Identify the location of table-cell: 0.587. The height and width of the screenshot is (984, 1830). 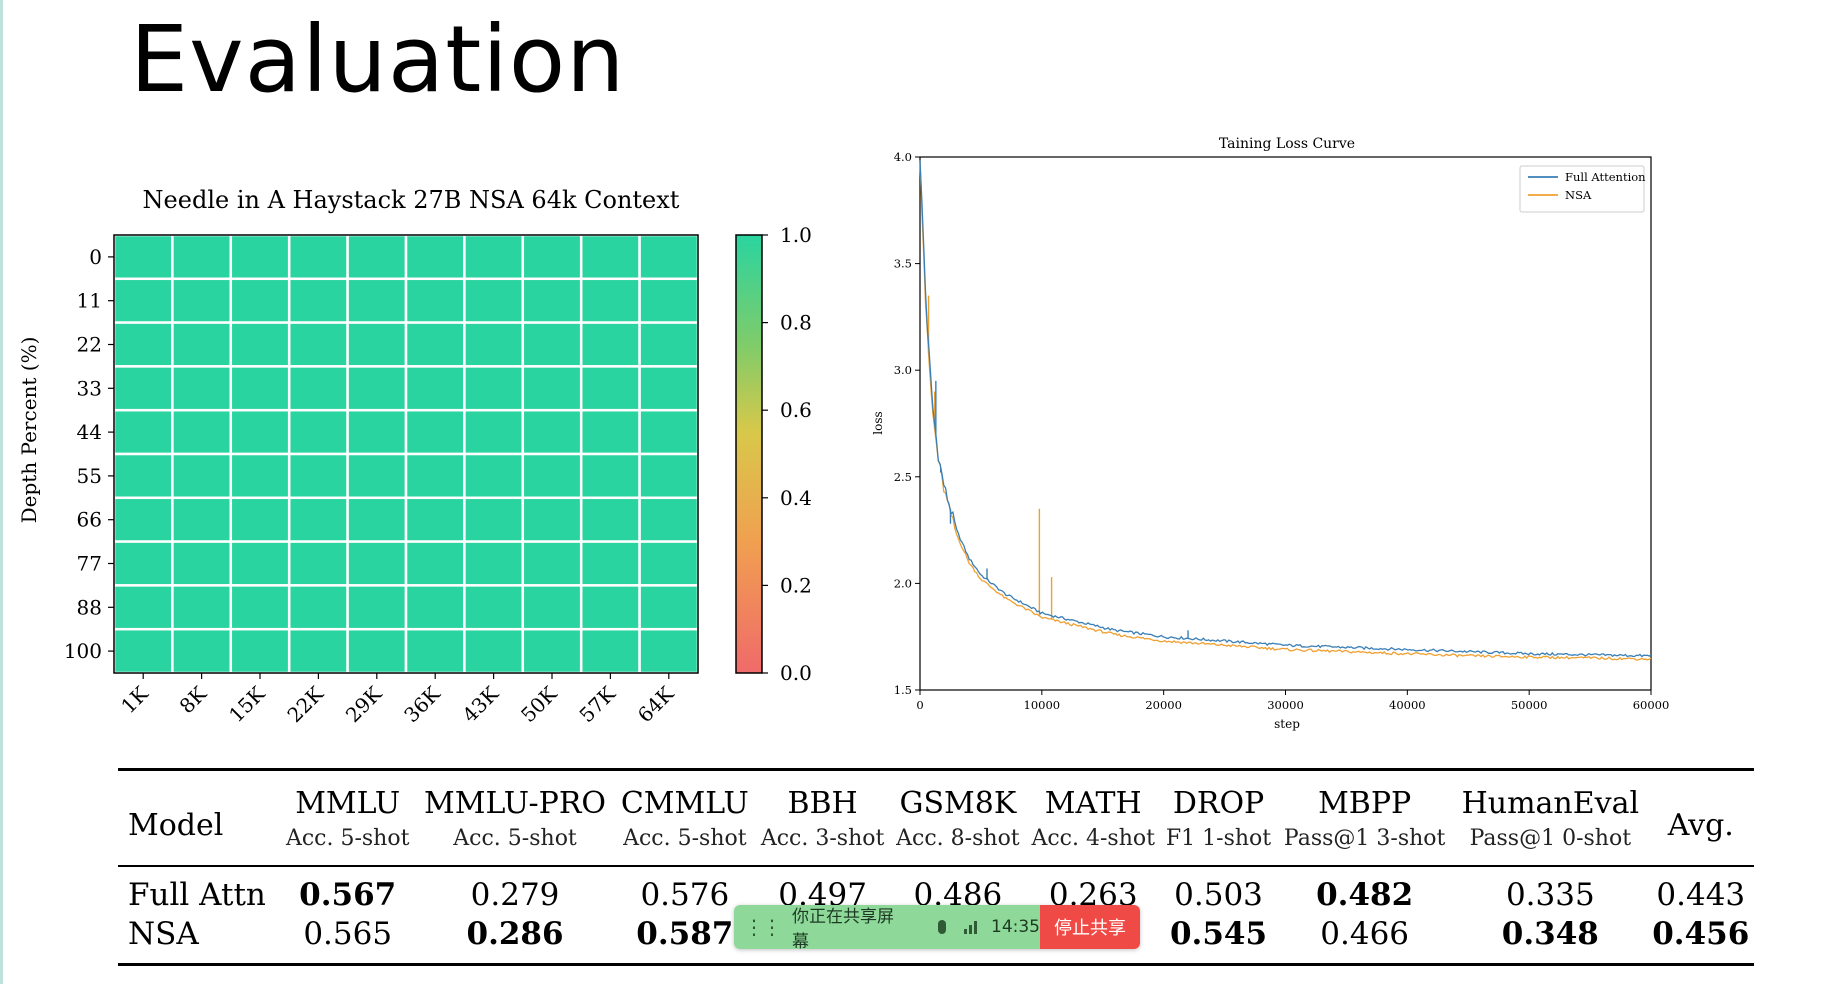
(685, 933).